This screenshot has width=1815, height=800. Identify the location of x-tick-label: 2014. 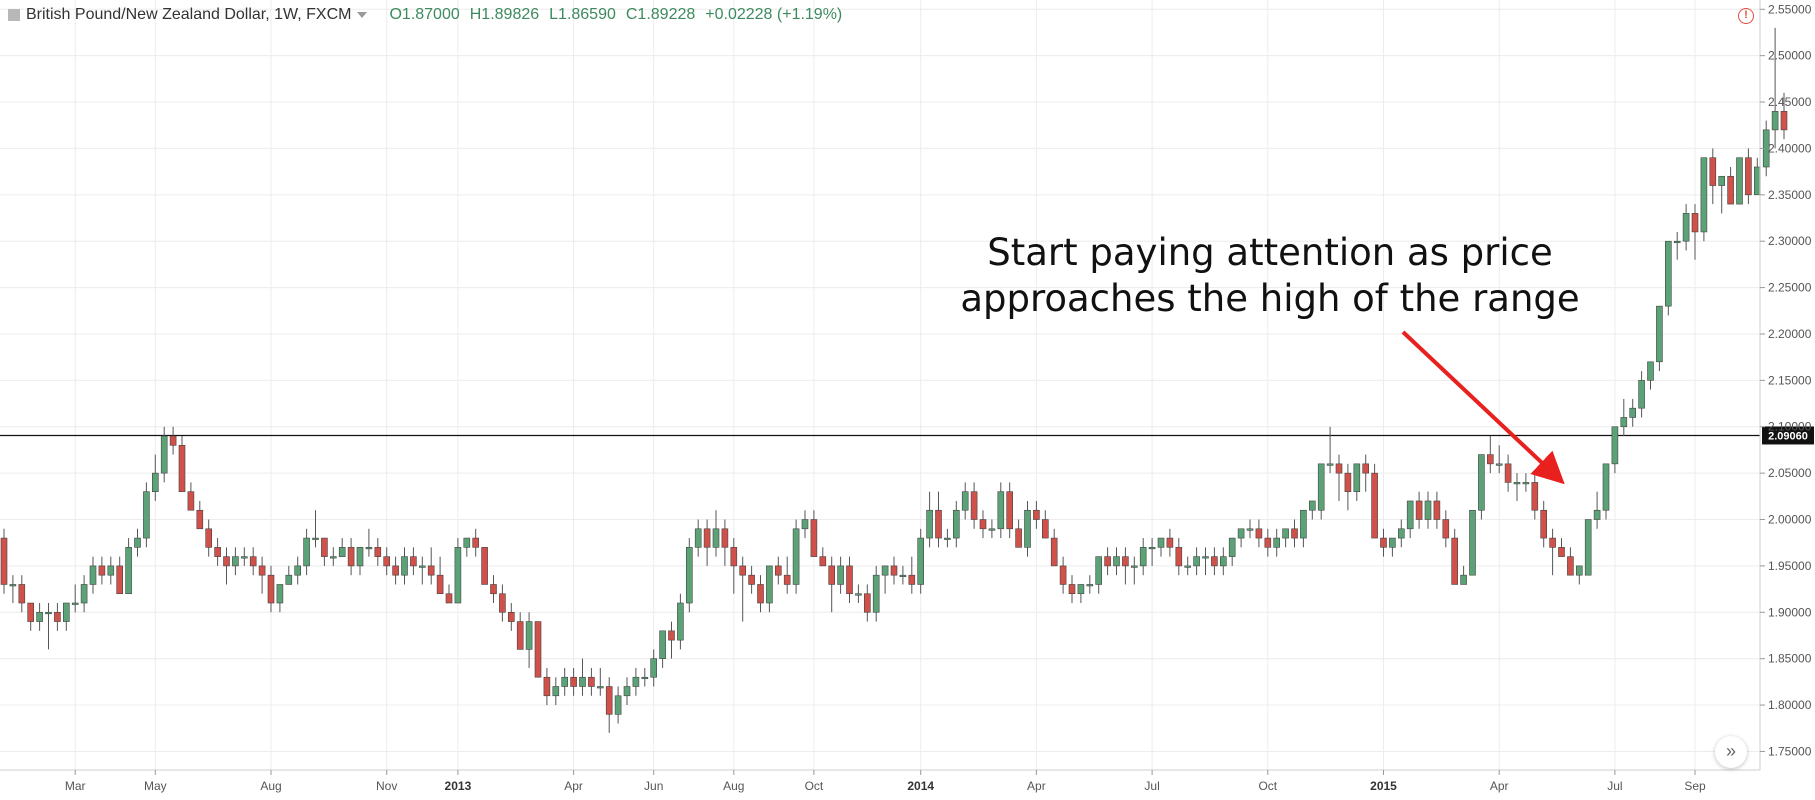
(920, 786).